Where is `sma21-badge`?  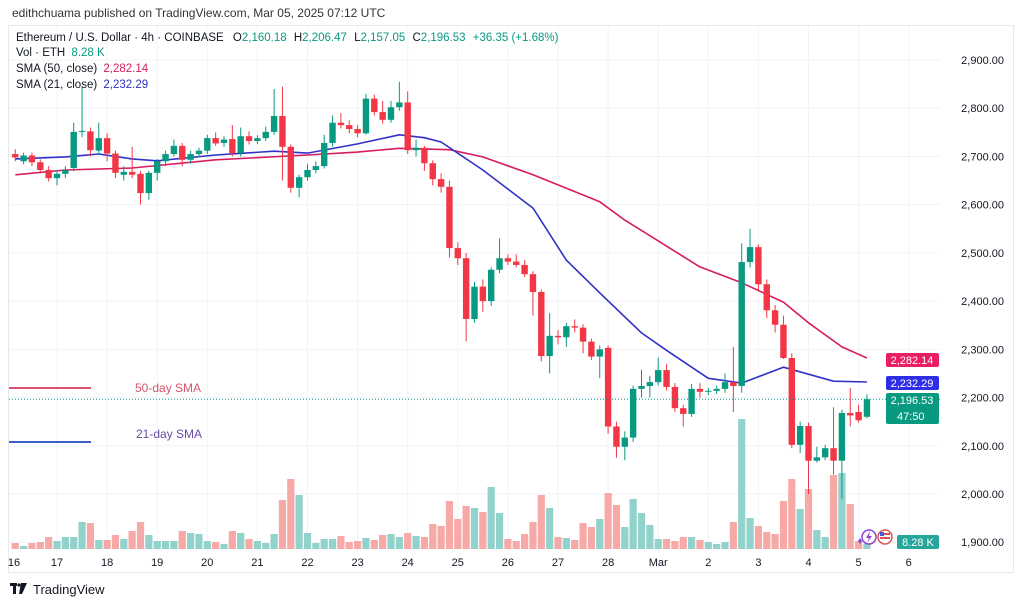
sma21-badge is located at coordinates (912, 383).